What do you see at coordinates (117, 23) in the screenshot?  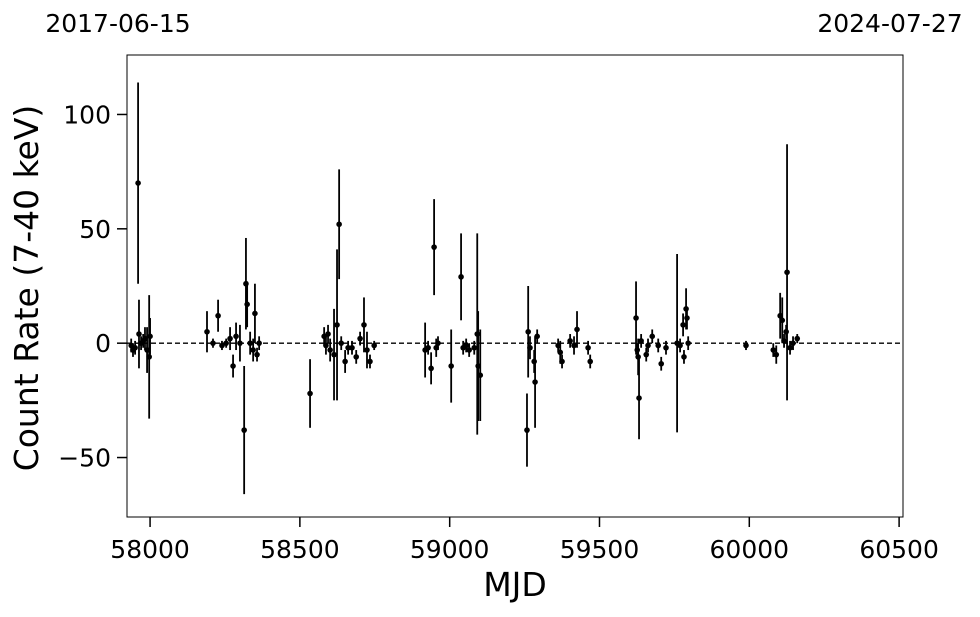 I see `top-left-label: 2017-06-15` at bounding box center [117, 23].